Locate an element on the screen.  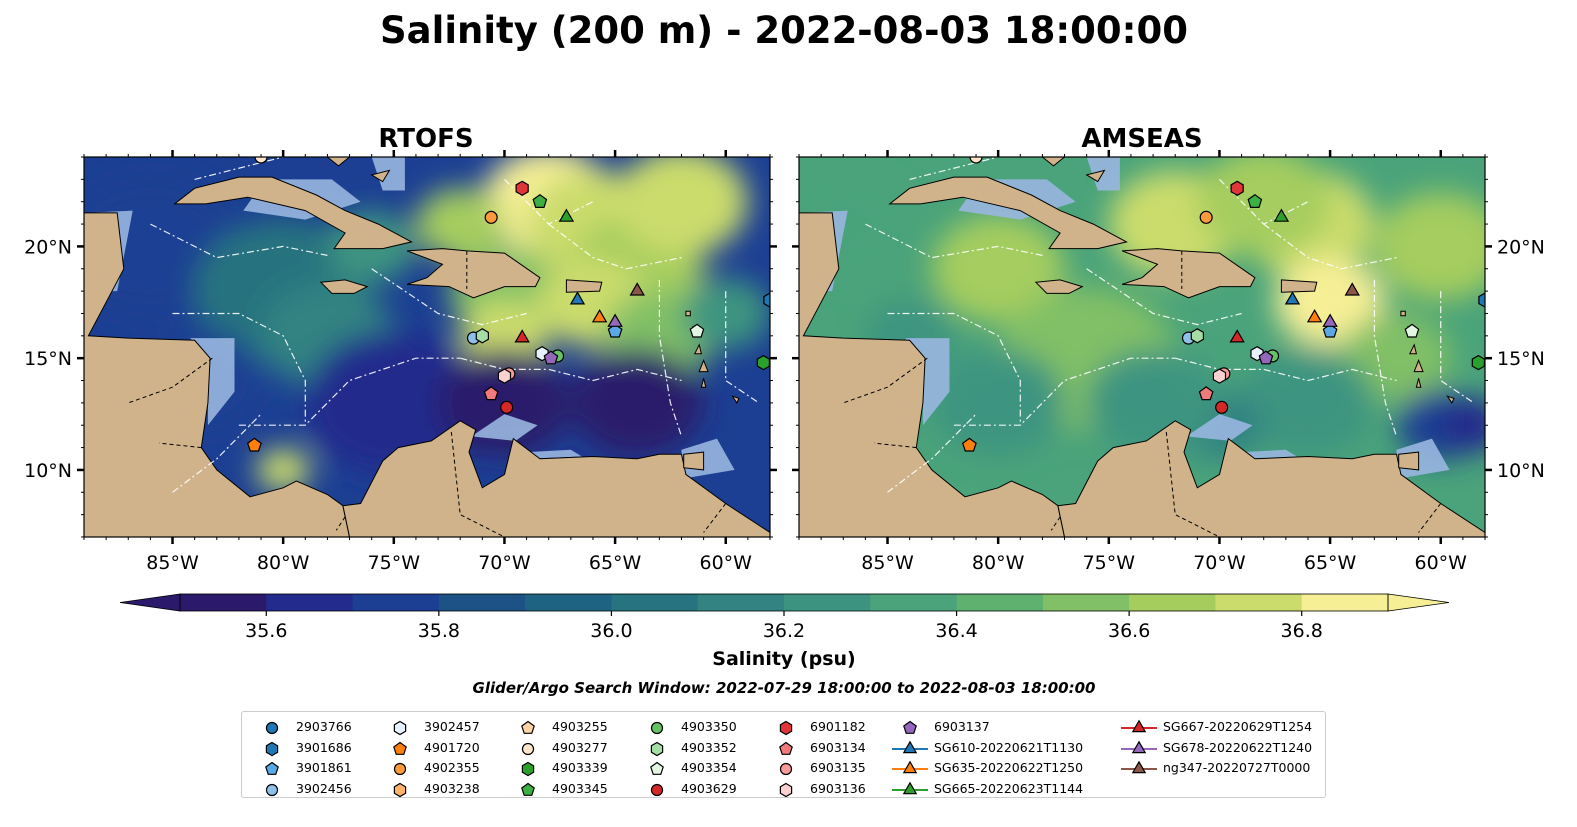
x-tick-label: 75°W is located at coordinates (1109, 563).